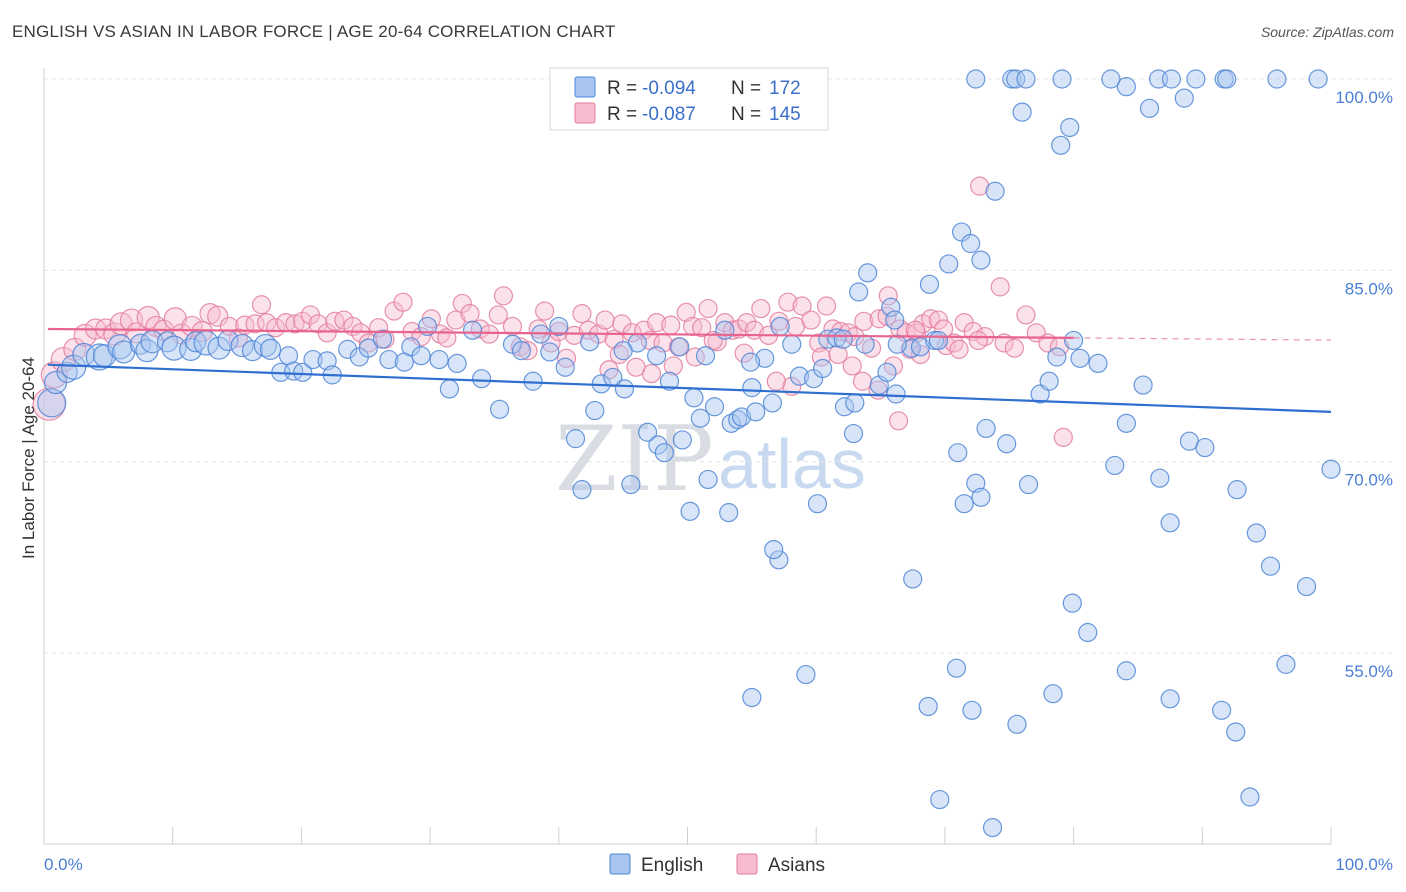 The width and height of the screenshot is (1406, 892). I want to click on legend-english-swatch, so click(585, 87).